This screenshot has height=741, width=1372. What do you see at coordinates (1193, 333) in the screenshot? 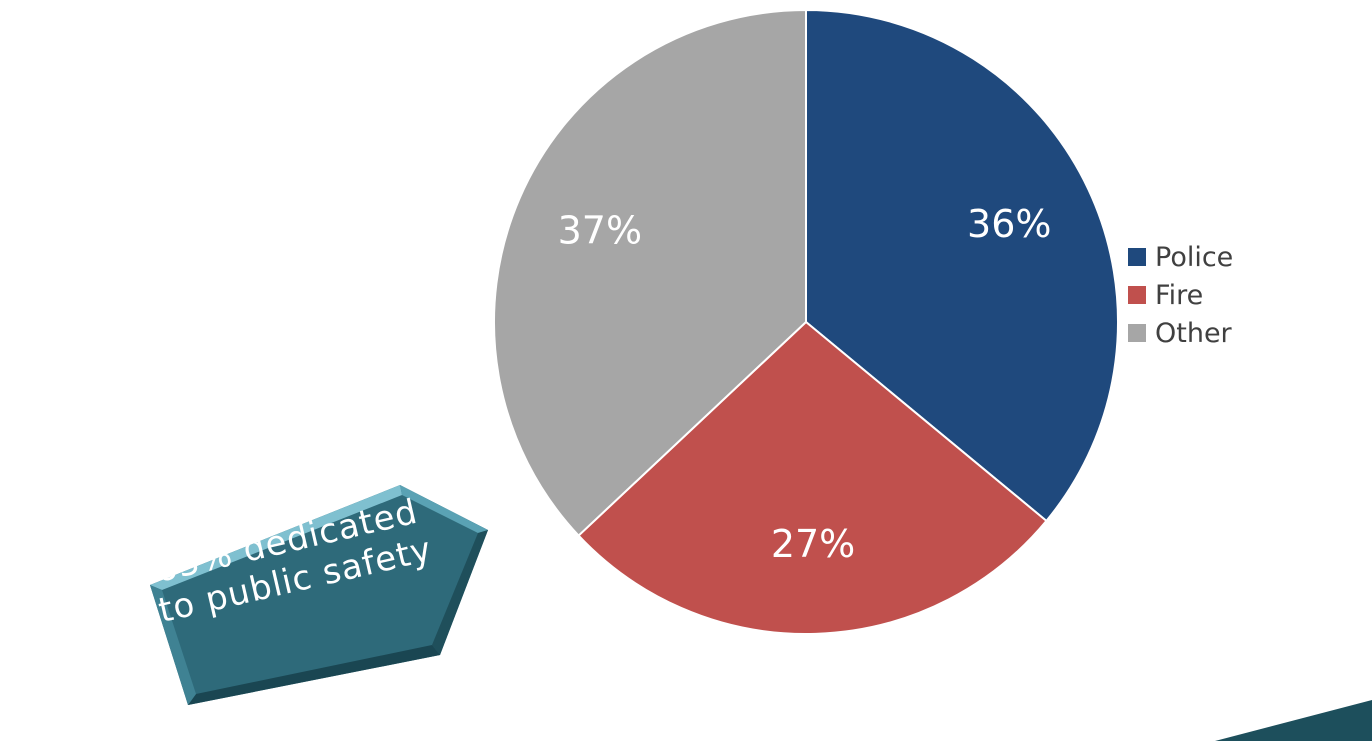
I see `legend-label-other: Other` at bounding box center [1193, 333].